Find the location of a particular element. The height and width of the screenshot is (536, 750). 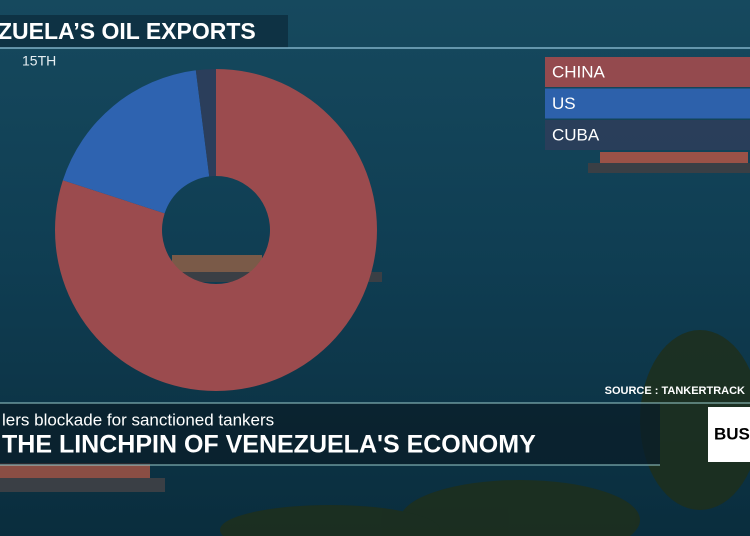

source: SOURCE : TANKERTRACK is located at coordinates (675, 391).